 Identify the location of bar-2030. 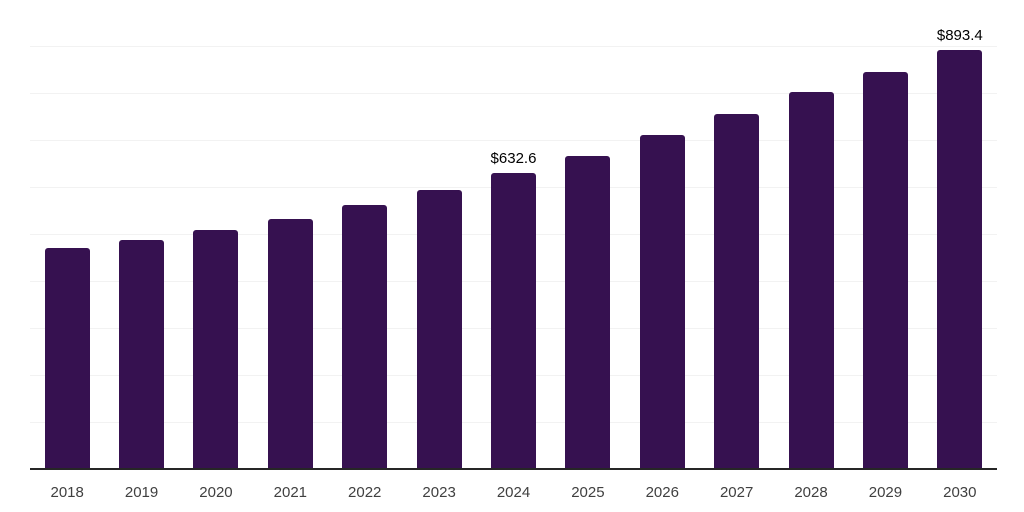
(960, 260).